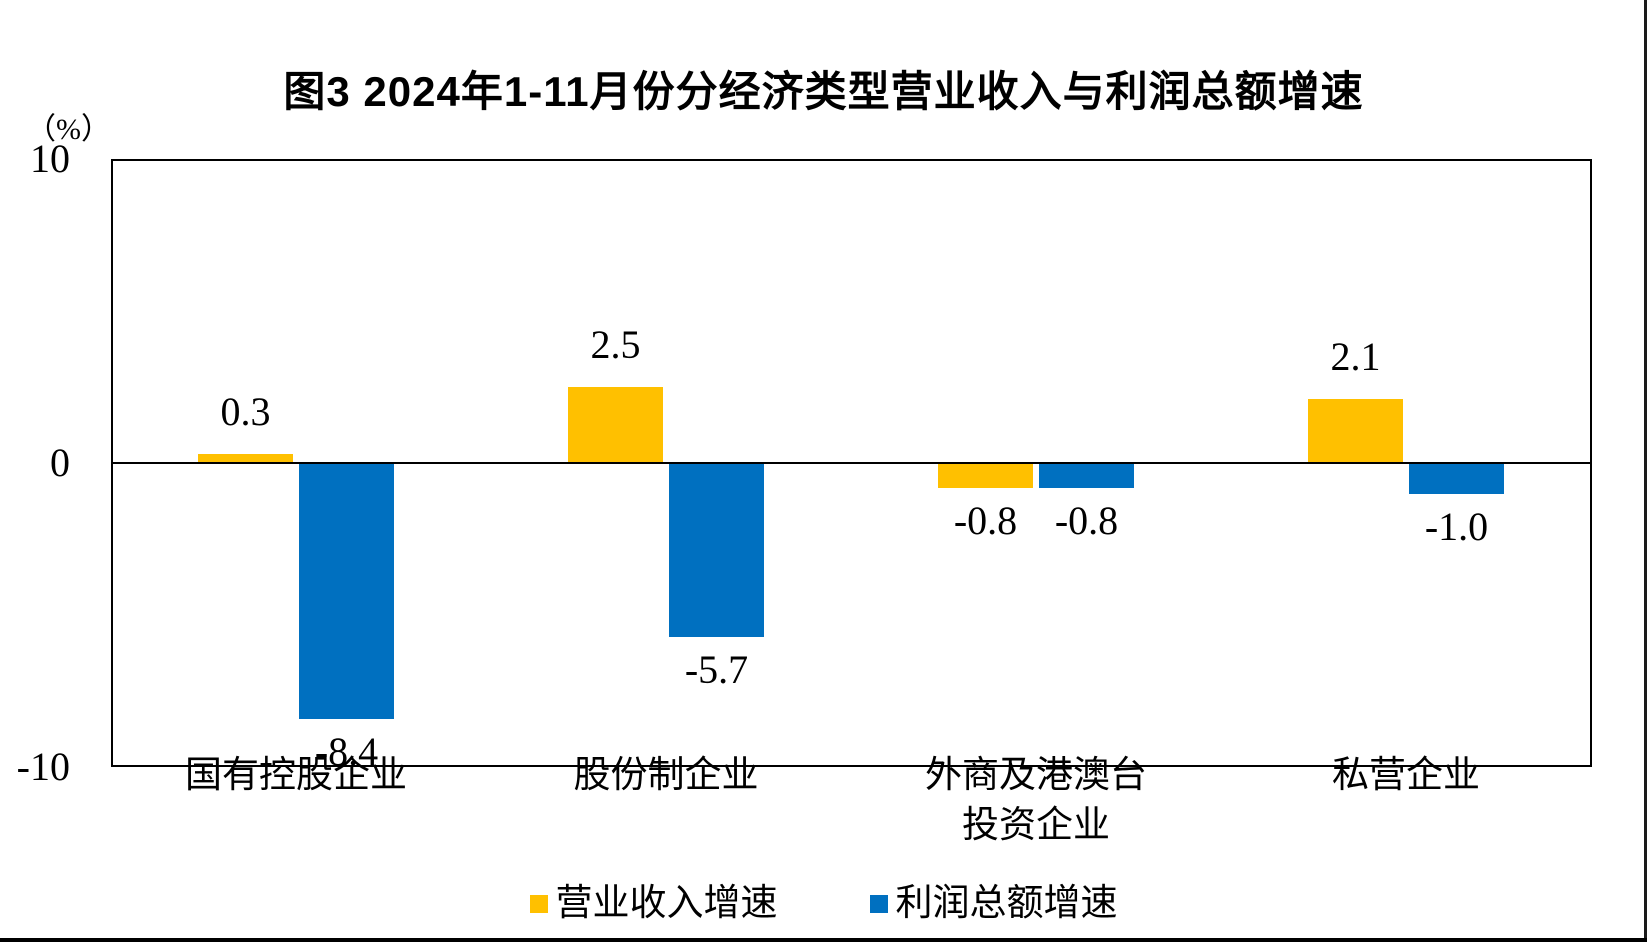 The width and height of the screenshot is (1647, 945). What do you see at coordinates (823, 940) in the screenshot?
I see `image-border-bottom` at bounding box center [823, 940].